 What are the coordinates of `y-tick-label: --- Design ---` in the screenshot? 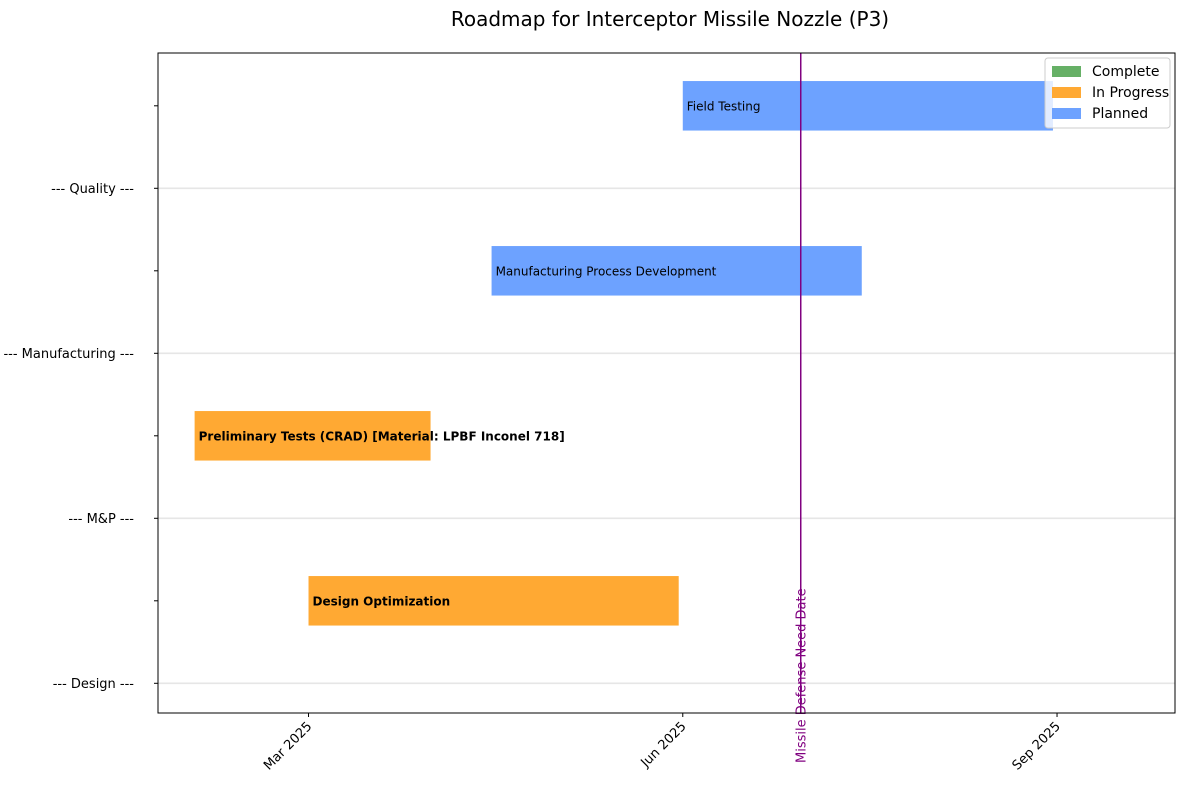 It's located at (94, 684).